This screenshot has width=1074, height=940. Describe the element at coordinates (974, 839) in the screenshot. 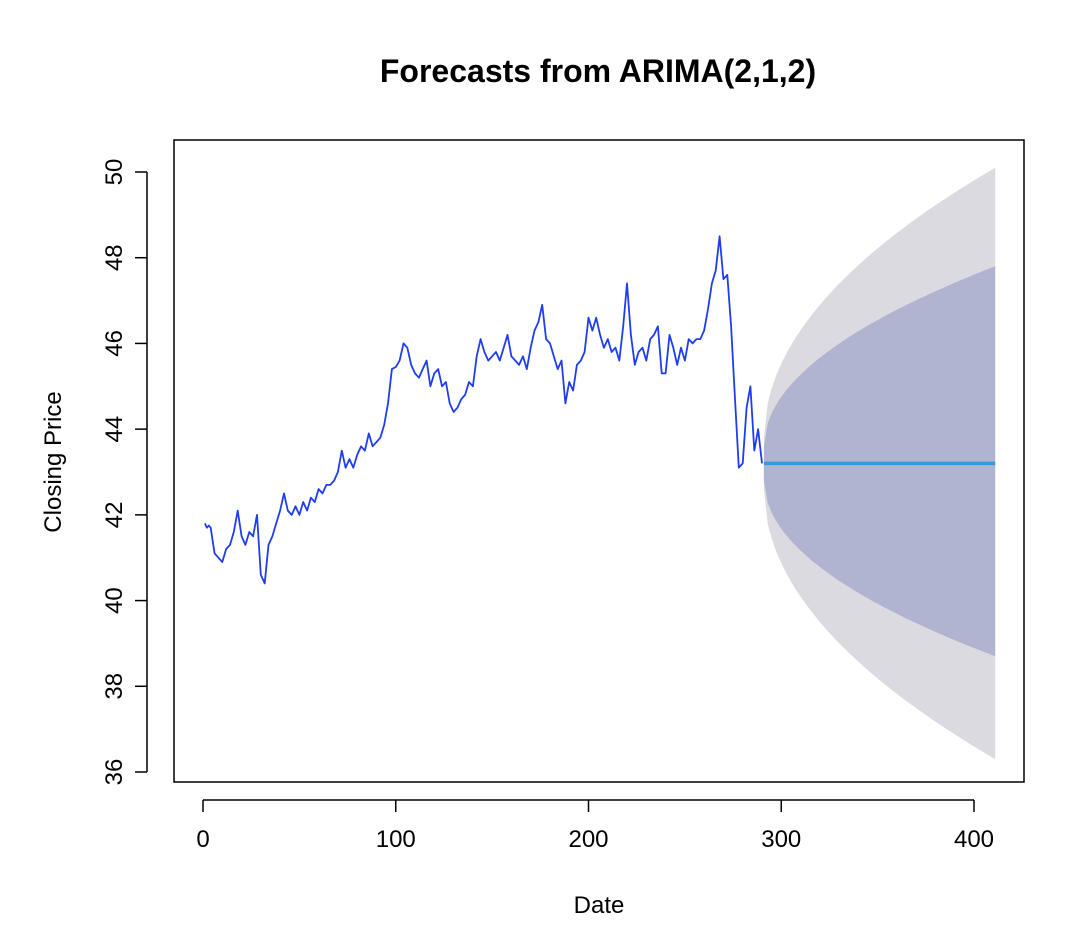

I see `x-tick-label: 400` at that location.